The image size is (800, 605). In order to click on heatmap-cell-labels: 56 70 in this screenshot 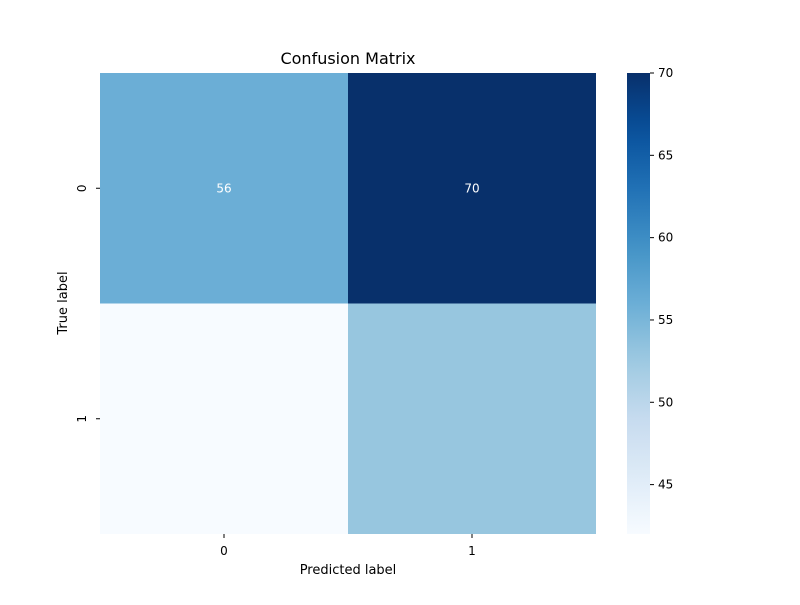, I will do `click(347, 188)`.